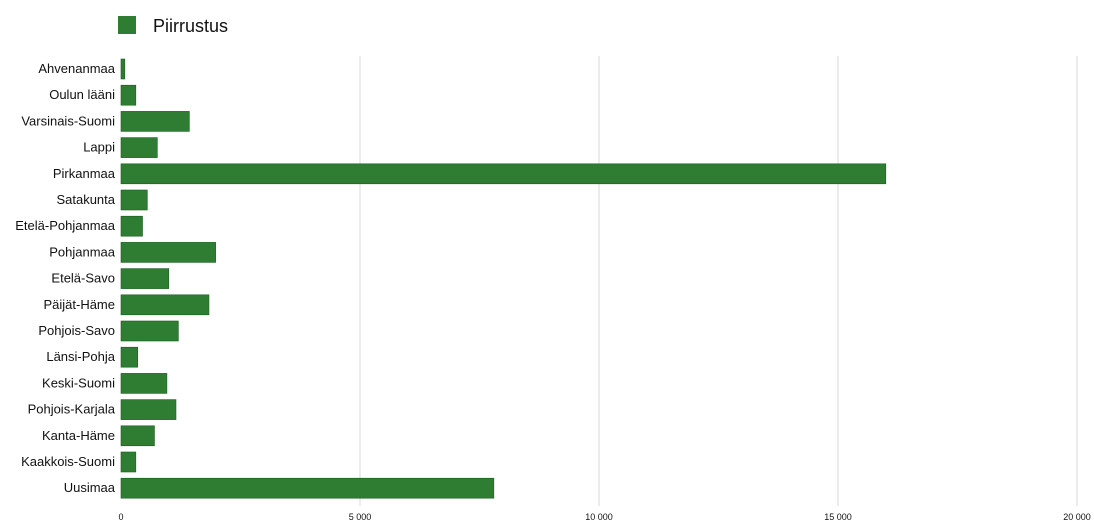 The height and width of the screenshot is (524, 1094). I want to click on x-axis-tick-labels: 0 5 000 10 000 15 000 20 000, so click(604, 517).